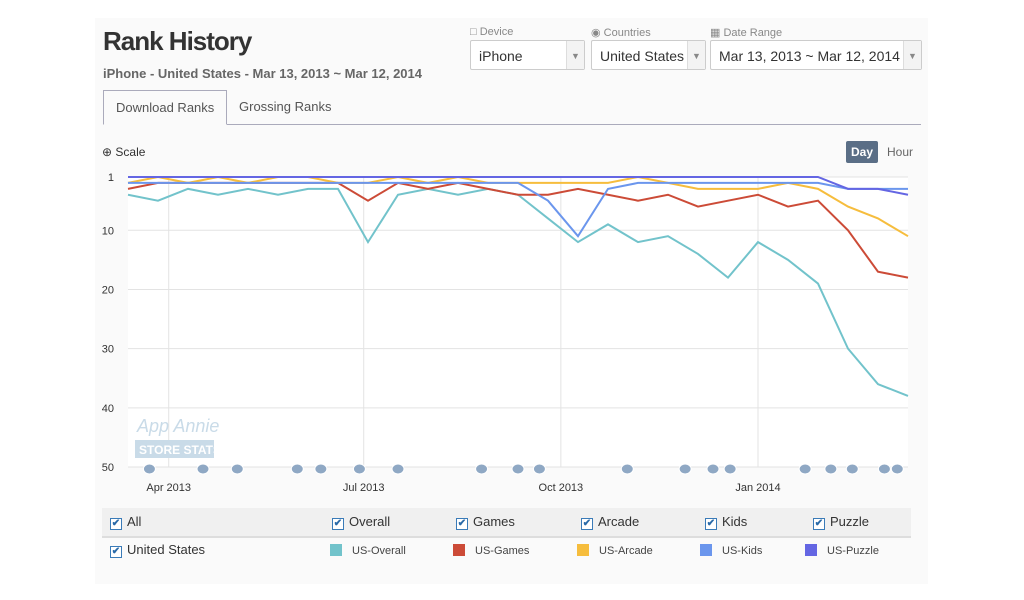  I want to click on scale-button: ⊕ Scale, so click(124, 152).